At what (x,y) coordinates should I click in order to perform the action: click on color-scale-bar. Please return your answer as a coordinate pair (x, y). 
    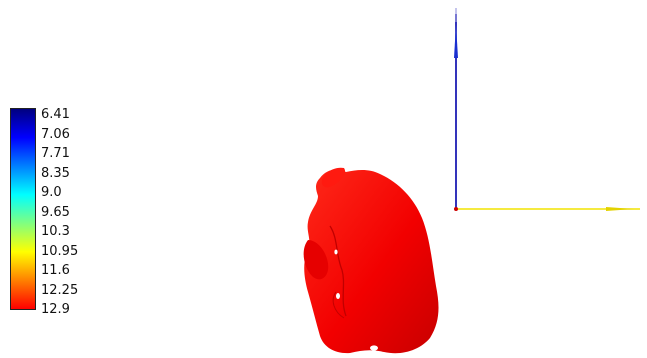
    Looking at the image, I should click on (23, 209).